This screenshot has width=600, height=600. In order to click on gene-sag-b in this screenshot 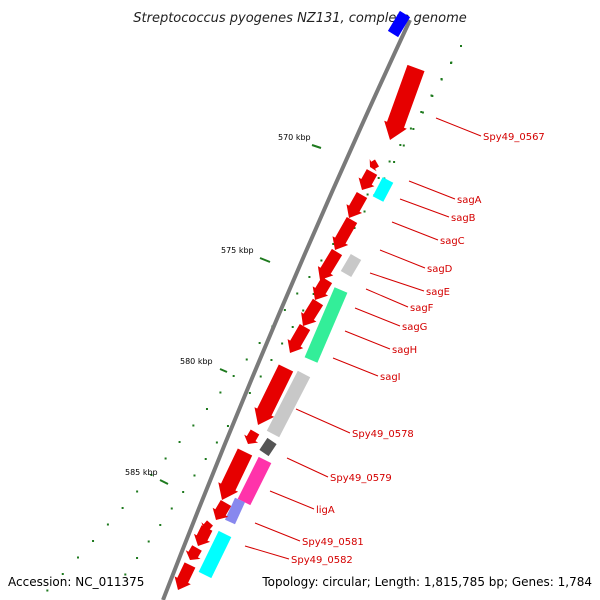, I will do `click(357, 205)`.